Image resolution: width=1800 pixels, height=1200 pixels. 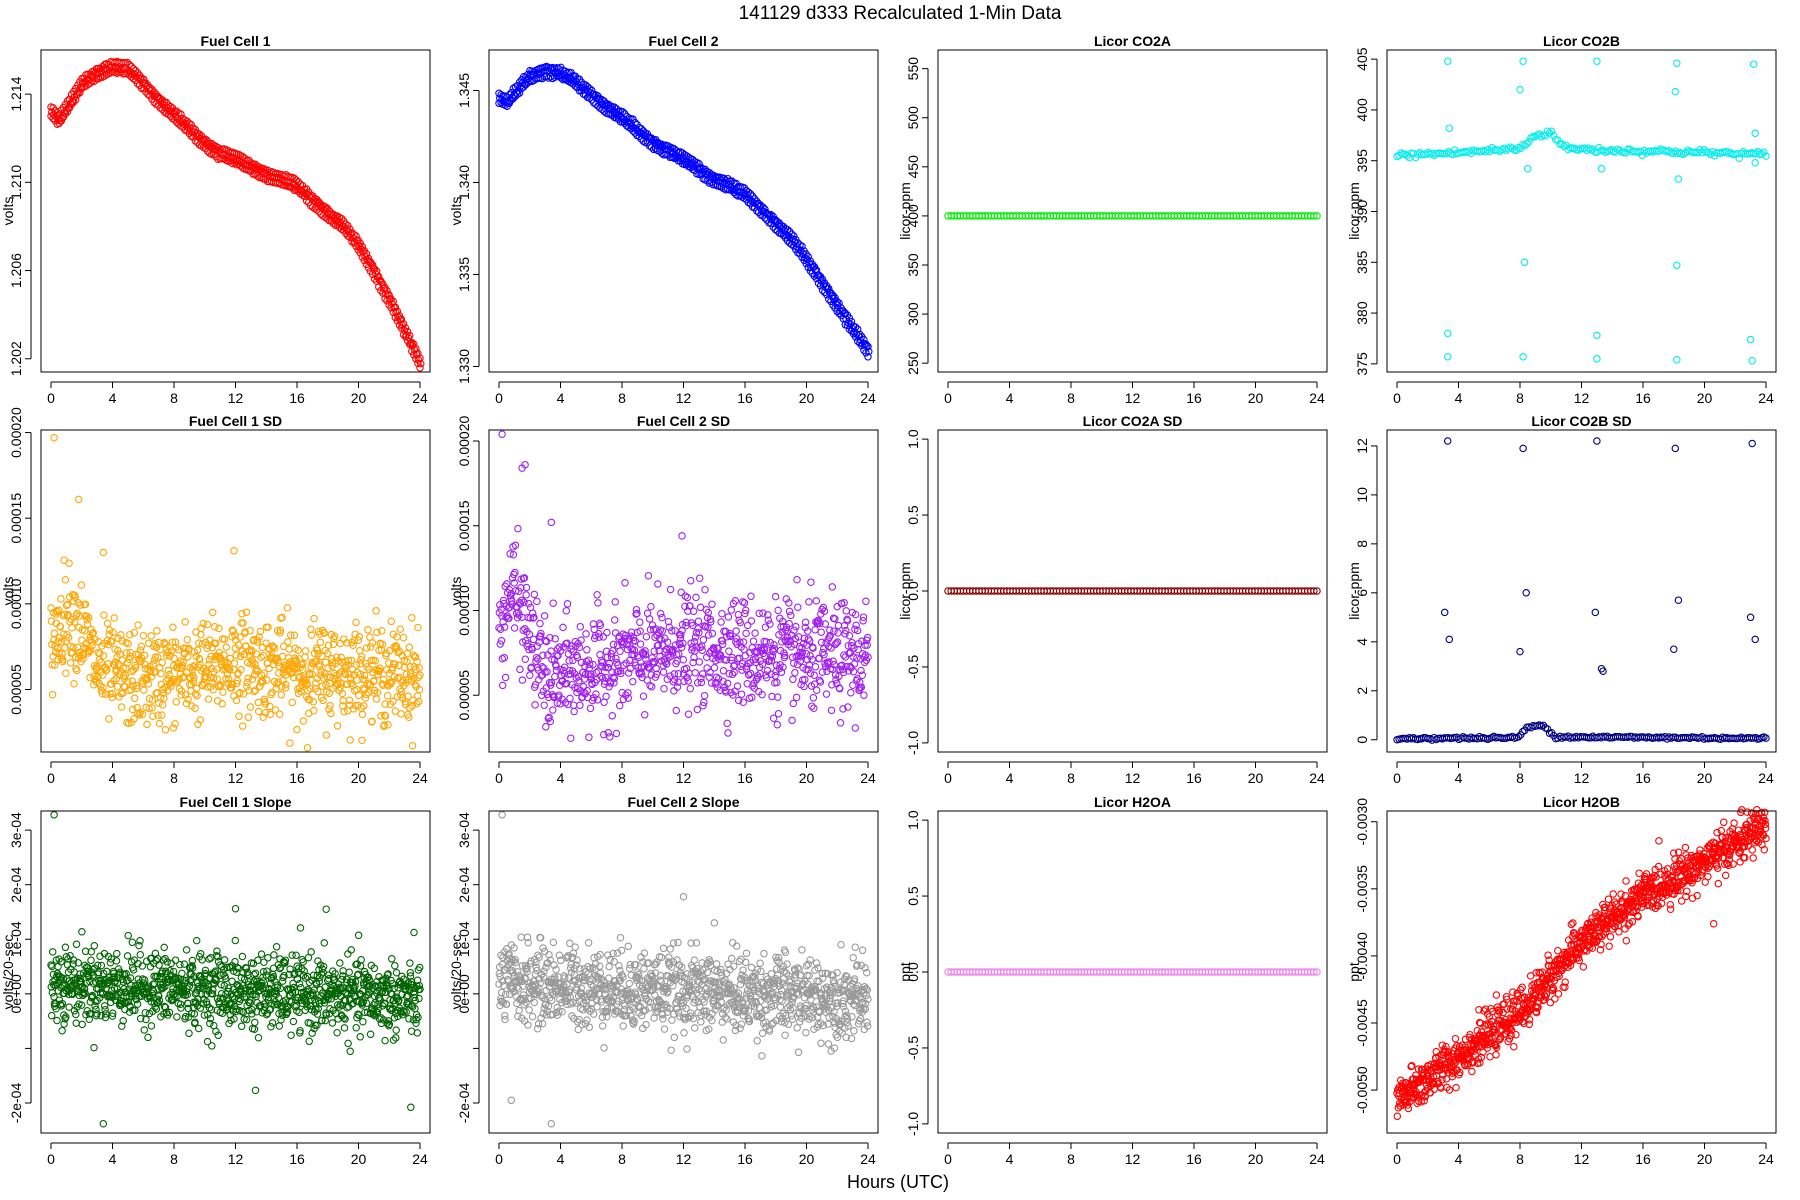 I want to click on y-tick-label: 385, so click(x=1362, y=262).